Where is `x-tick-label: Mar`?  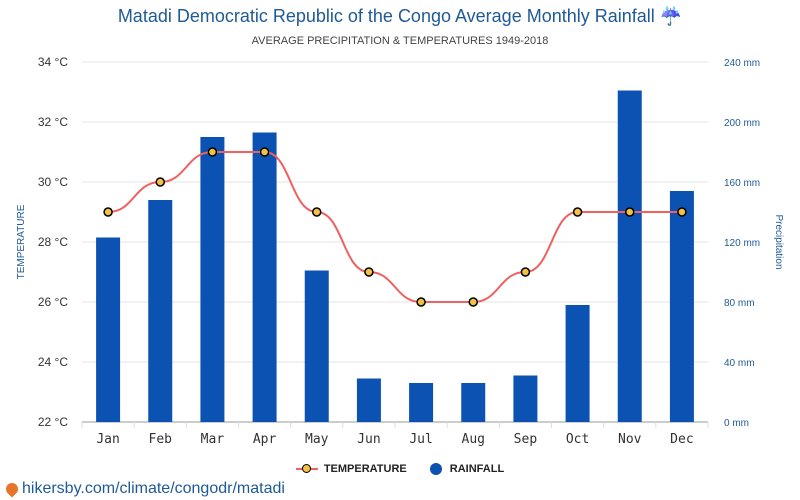
x-tick-label: Mar is located at coordinates (213, 439).